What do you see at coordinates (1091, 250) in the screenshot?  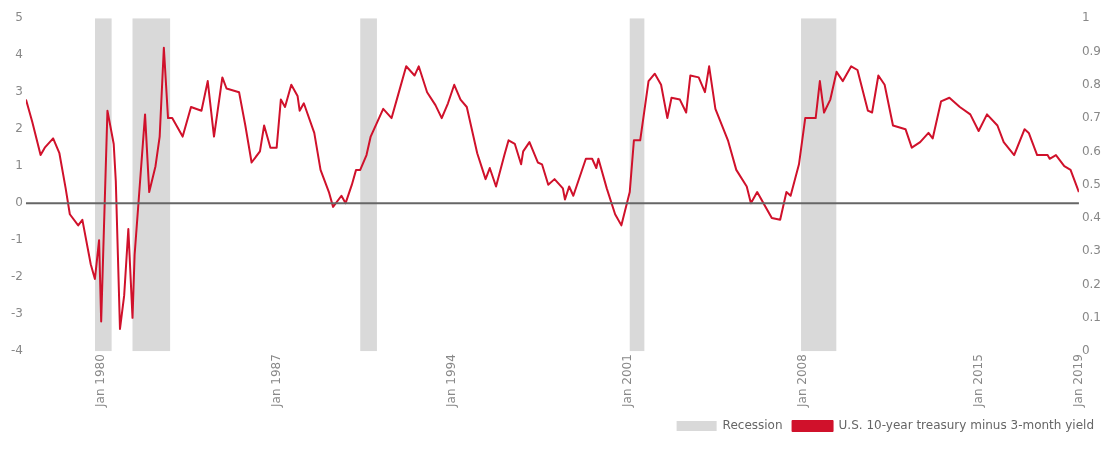 I see `y2-tick-label: 0.3` at bounding box center [1091, 250].